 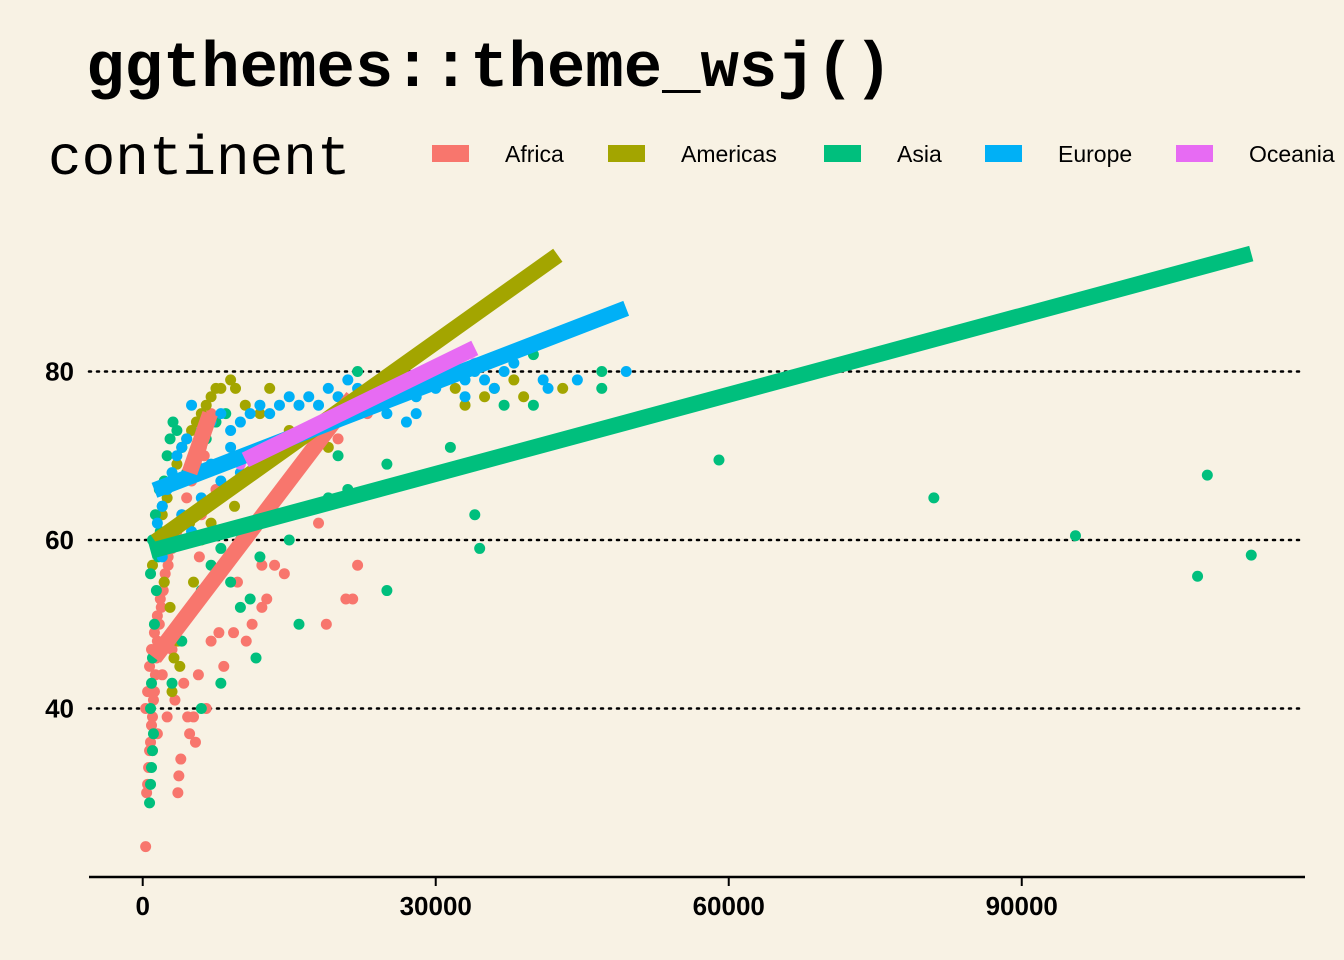 I want to click on chart-title: ggthemes::theme_wsj(), so click(x=489, y=70).